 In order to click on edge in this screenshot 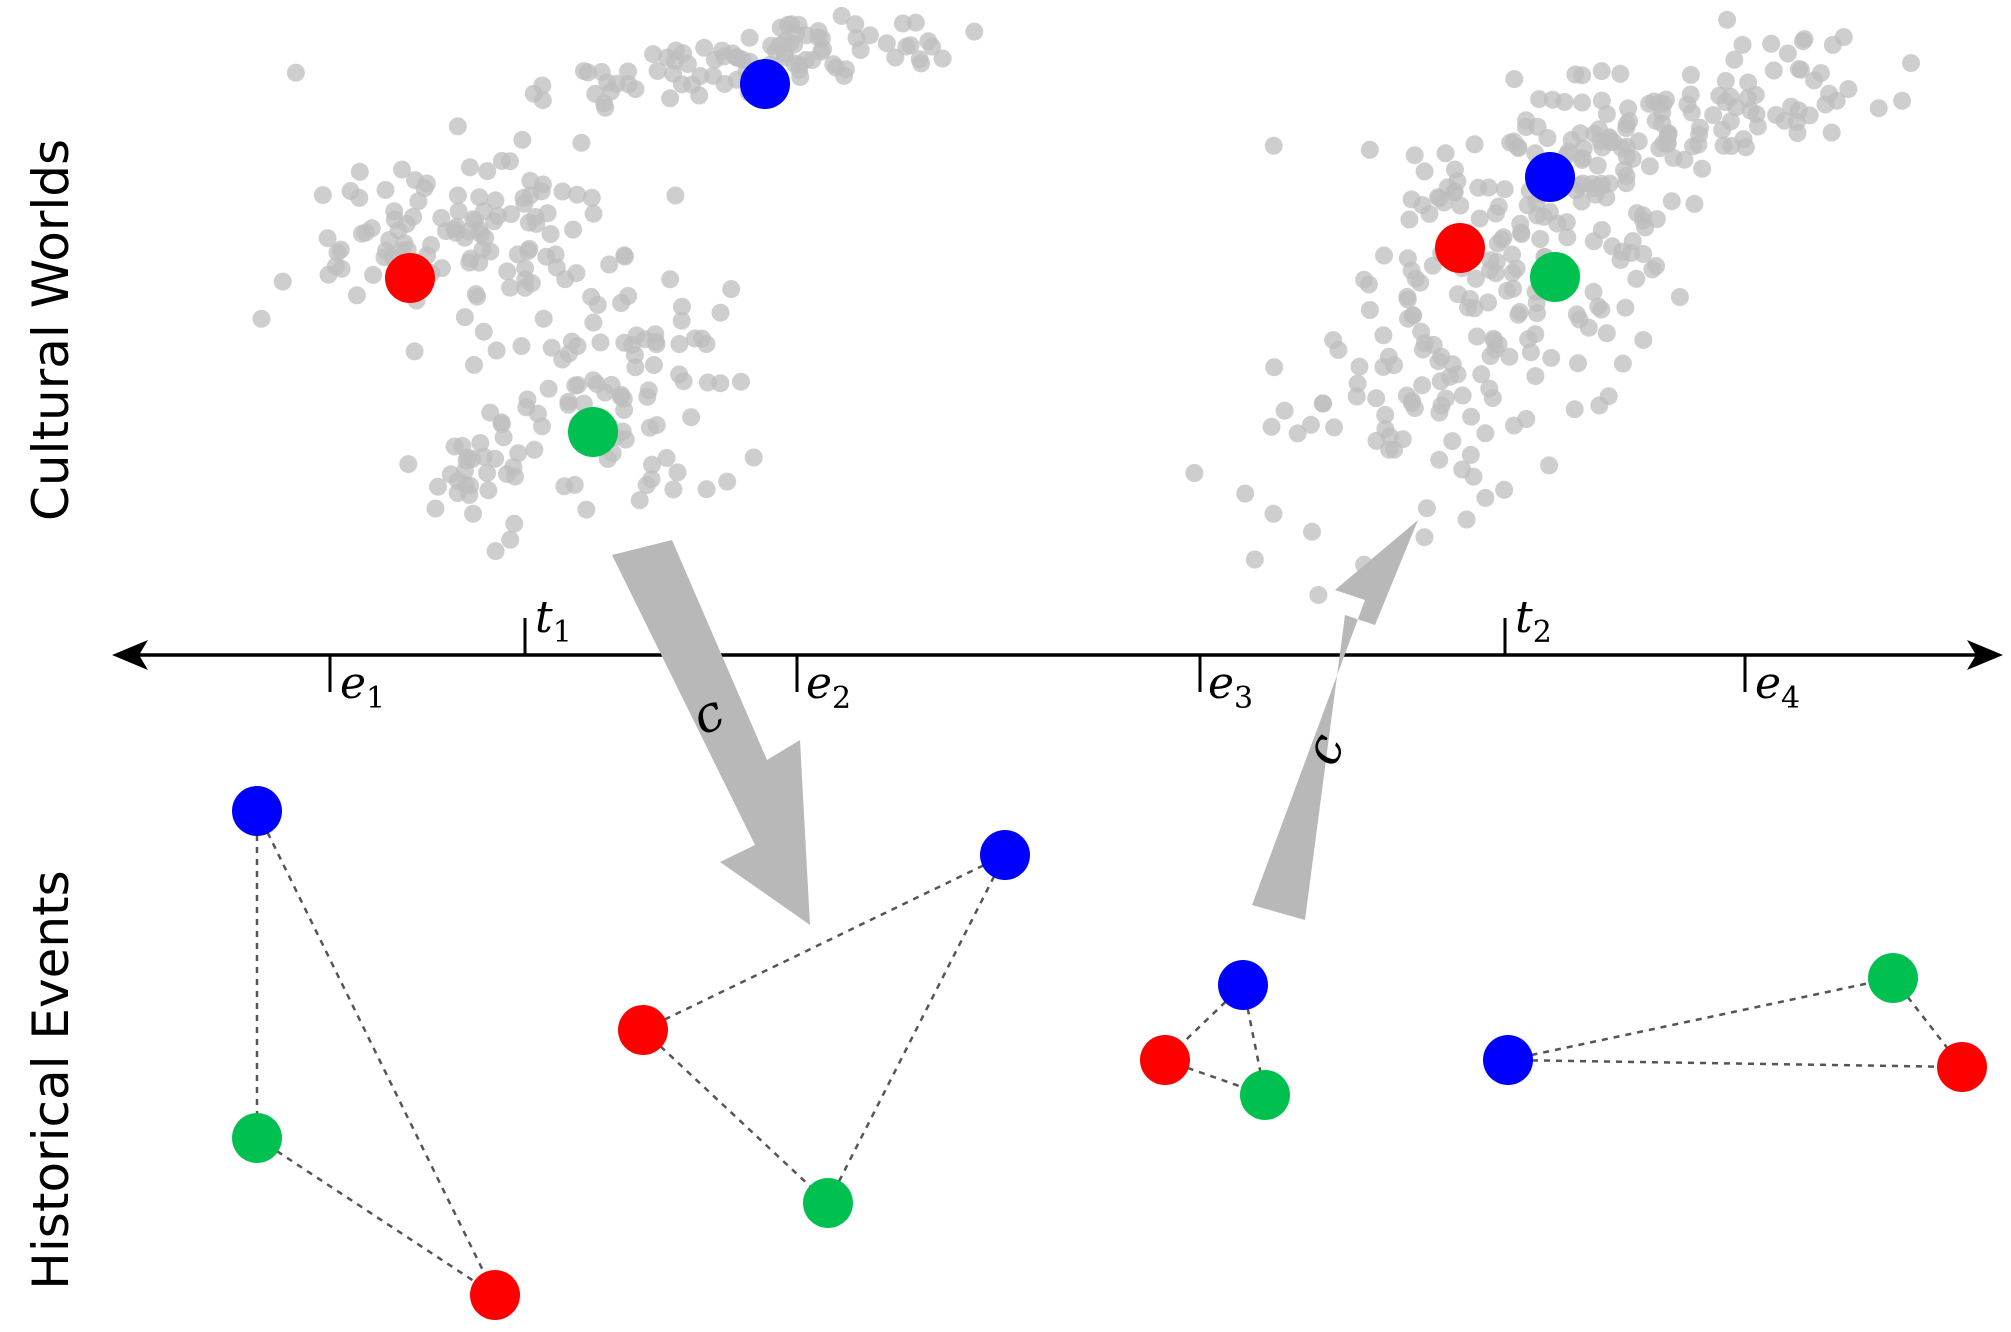, I will do `click(1700, 1019)`.